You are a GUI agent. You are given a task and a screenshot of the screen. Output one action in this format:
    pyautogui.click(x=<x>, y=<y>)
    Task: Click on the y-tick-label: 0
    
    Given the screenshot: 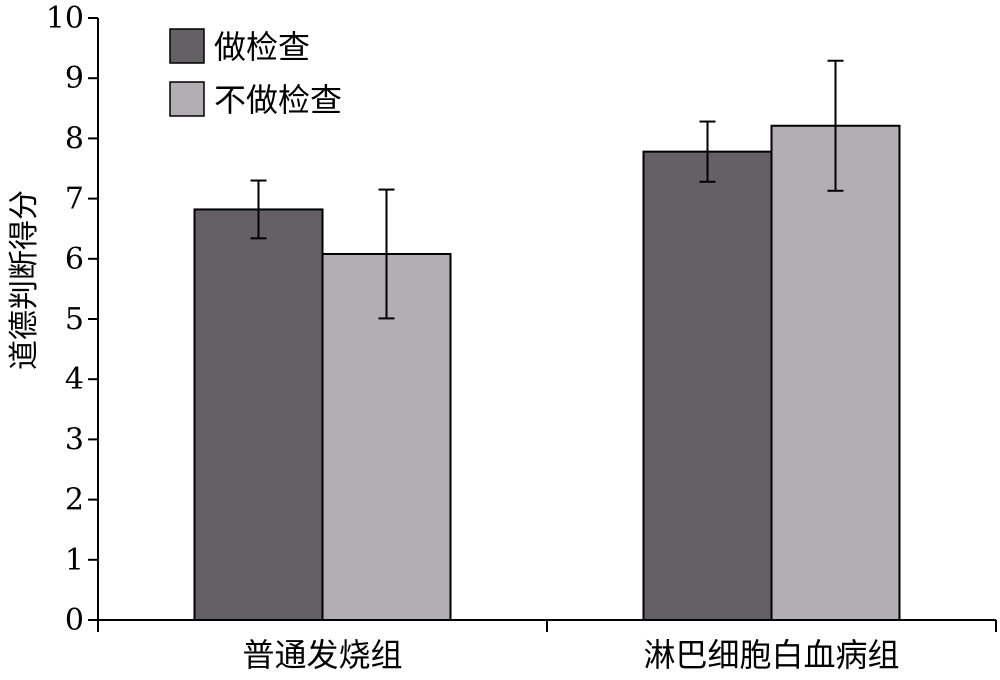 What is the action you would take?
    pyautogui.click(x=74, y=620)
    